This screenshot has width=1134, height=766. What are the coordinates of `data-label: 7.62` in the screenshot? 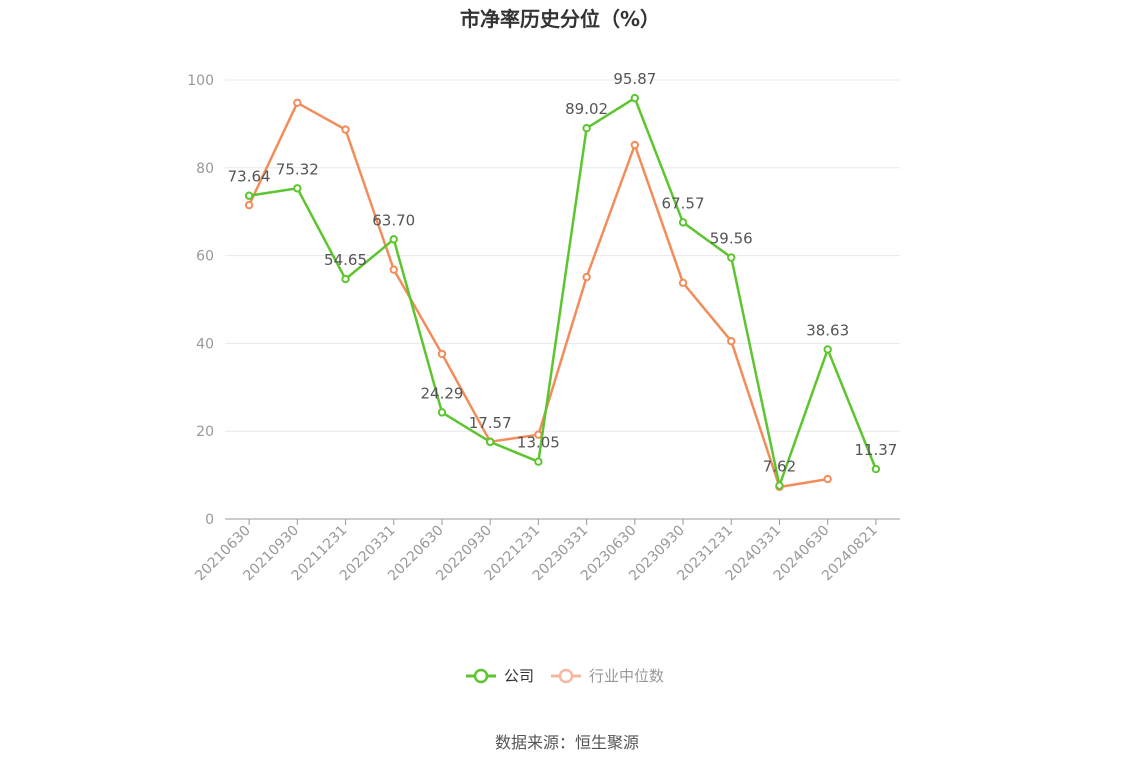 It's located at (779, 467).